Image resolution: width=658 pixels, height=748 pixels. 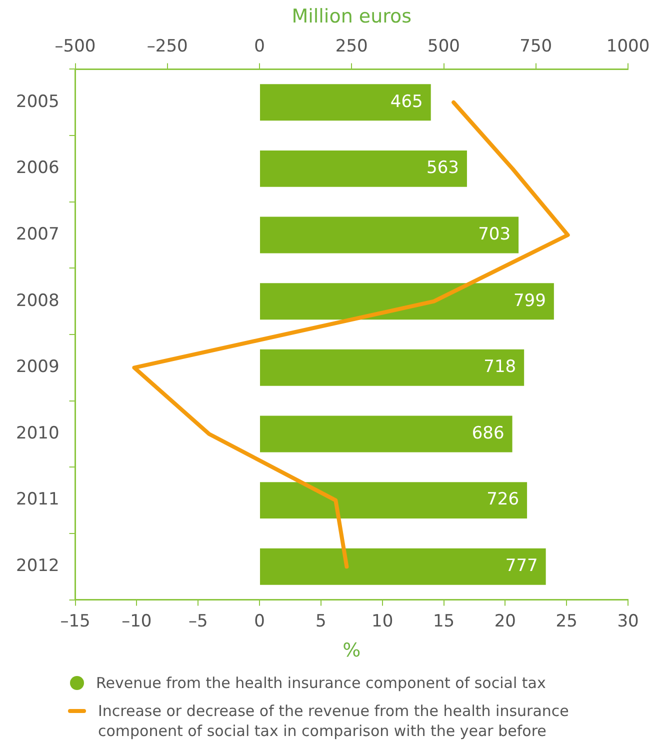 What do you see at coordinates (75, 621) in the screenshot?
I see `x-tick-label: –15` at bounding box center [75, 621].